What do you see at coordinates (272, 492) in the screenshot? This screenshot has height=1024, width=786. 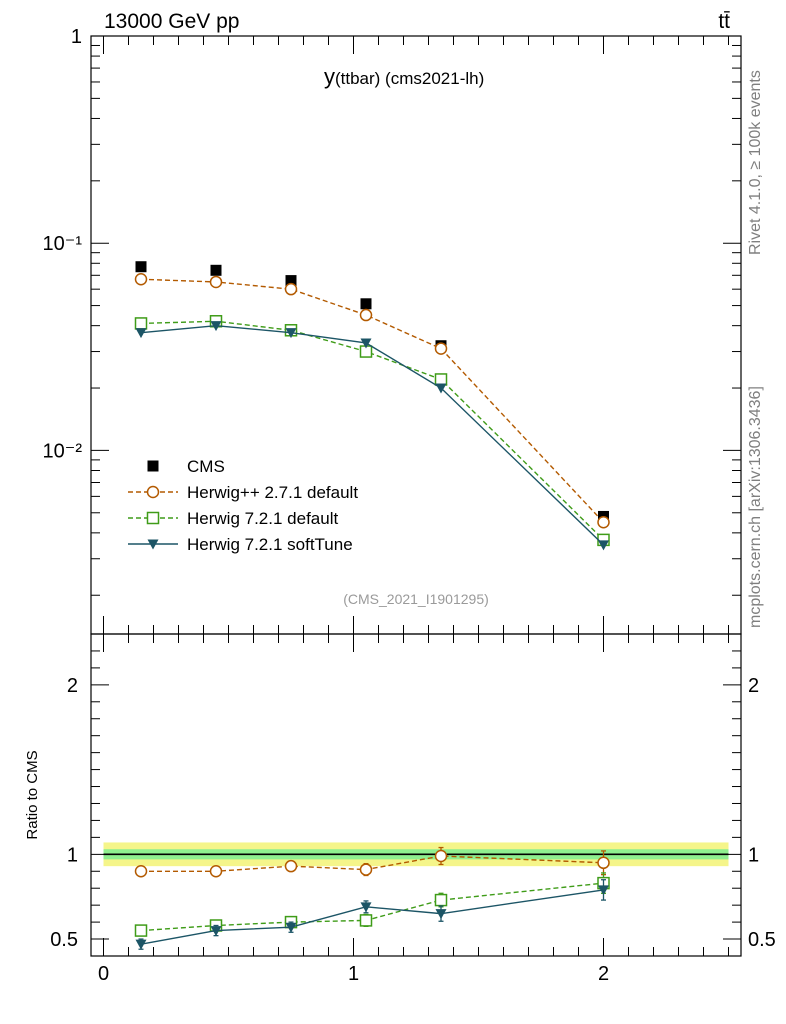 I see `legend-label: Herwig++ 2.7.1 default` at bounding box center [272, 492].